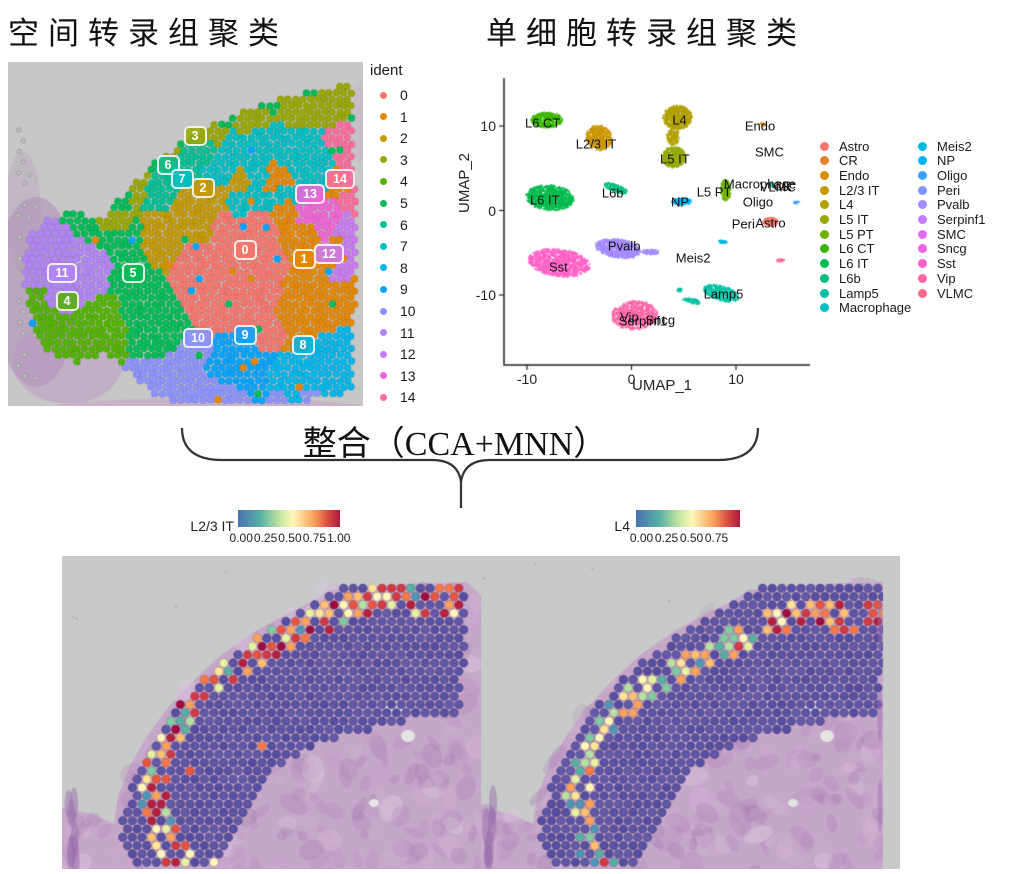  I want to click on colorbar-tick: 0.25, so click(666, 538).